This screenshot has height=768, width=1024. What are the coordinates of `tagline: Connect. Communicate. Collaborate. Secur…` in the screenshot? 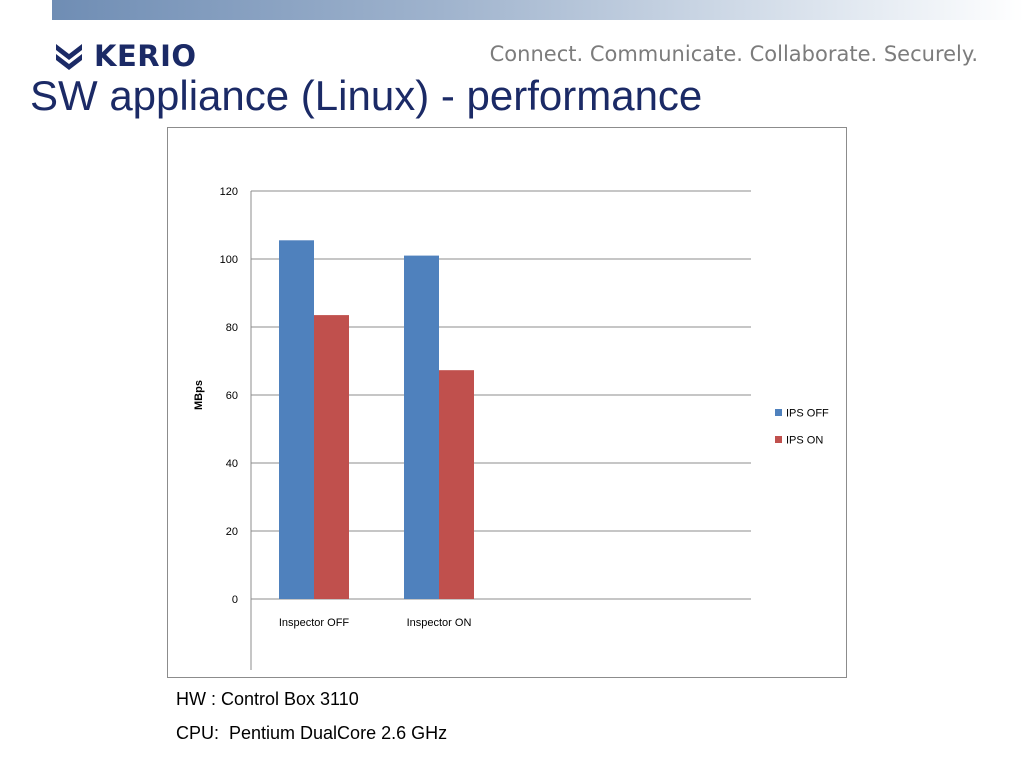 It's located at (733, 54).